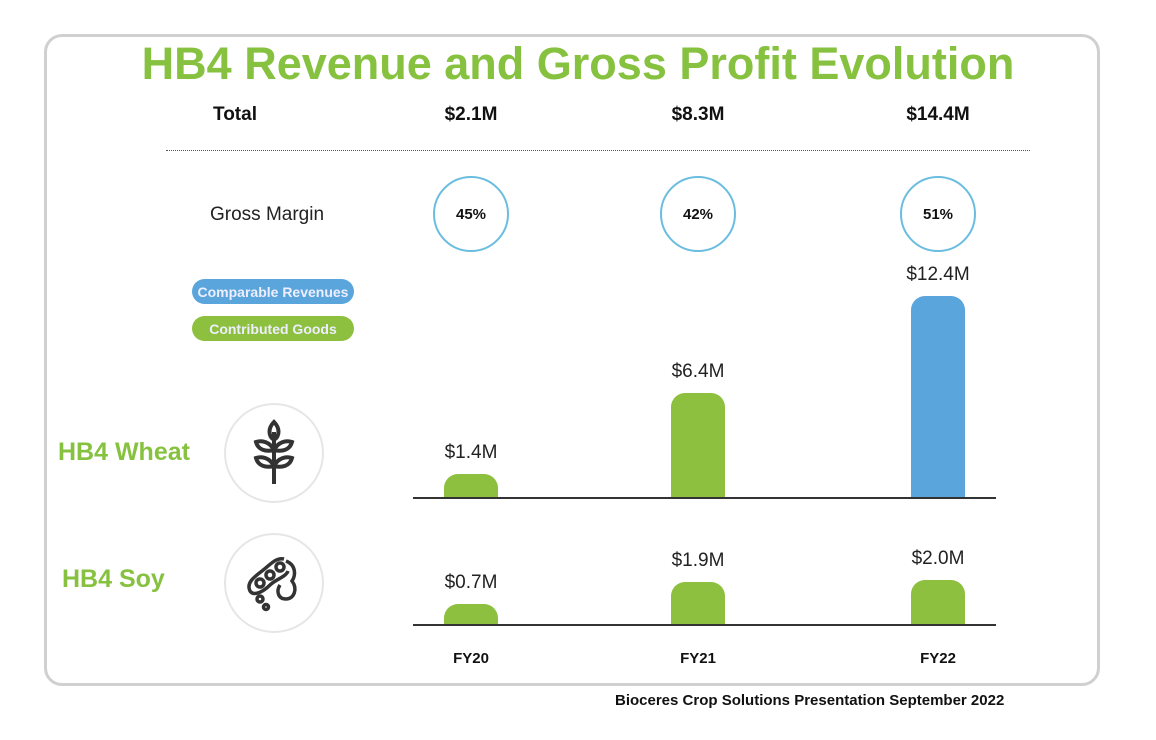 The image size is (1156, 740). What do you see at coordinates (698, 214) in the screenshot?
I see `gross-margin-fy21: 42%` at bounding box center [698, 214].